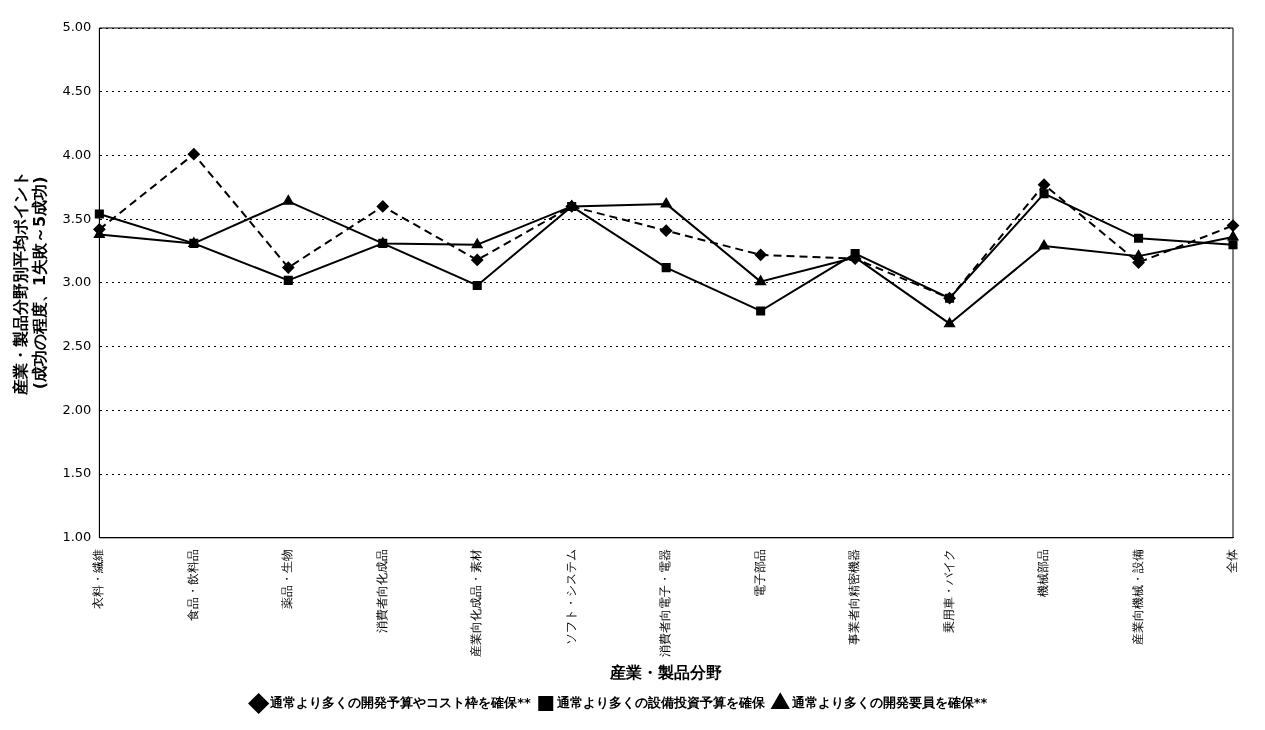 Image resolution: width=1265 pixels, height=730 pixels. Describe the element at coordinates (854, 596) in the screenshot. I see `x-tick-label: 事業者向精密機器` at that location.